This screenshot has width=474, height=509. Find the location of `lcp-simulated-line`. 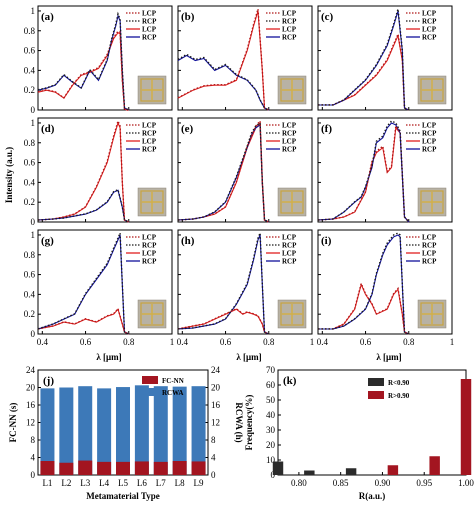

lcp-simulated-line is located at coordinates (364, 308).